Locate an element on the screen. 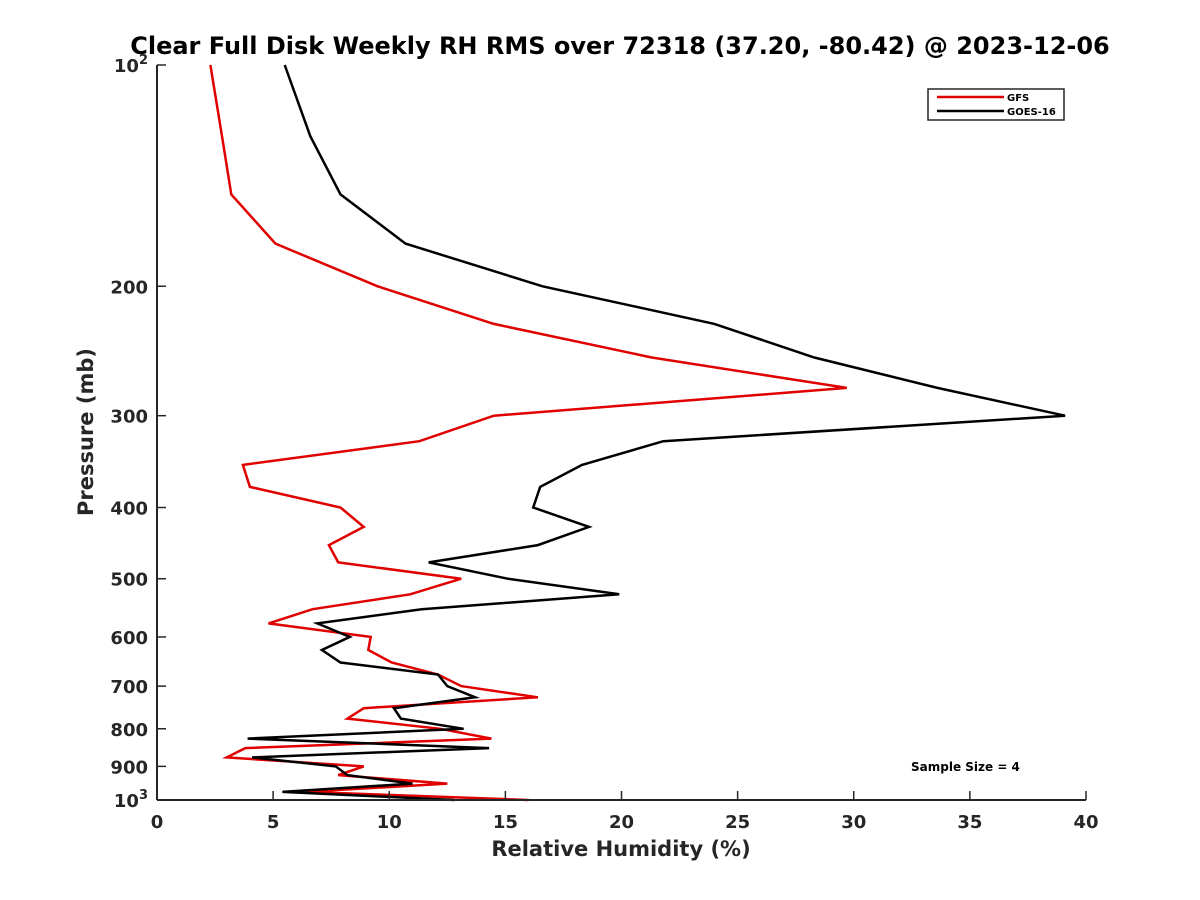 This screenshot has width=1200, height=900. x-axis-label: Relative Humidity (%) is located at coordinates (620, 849).